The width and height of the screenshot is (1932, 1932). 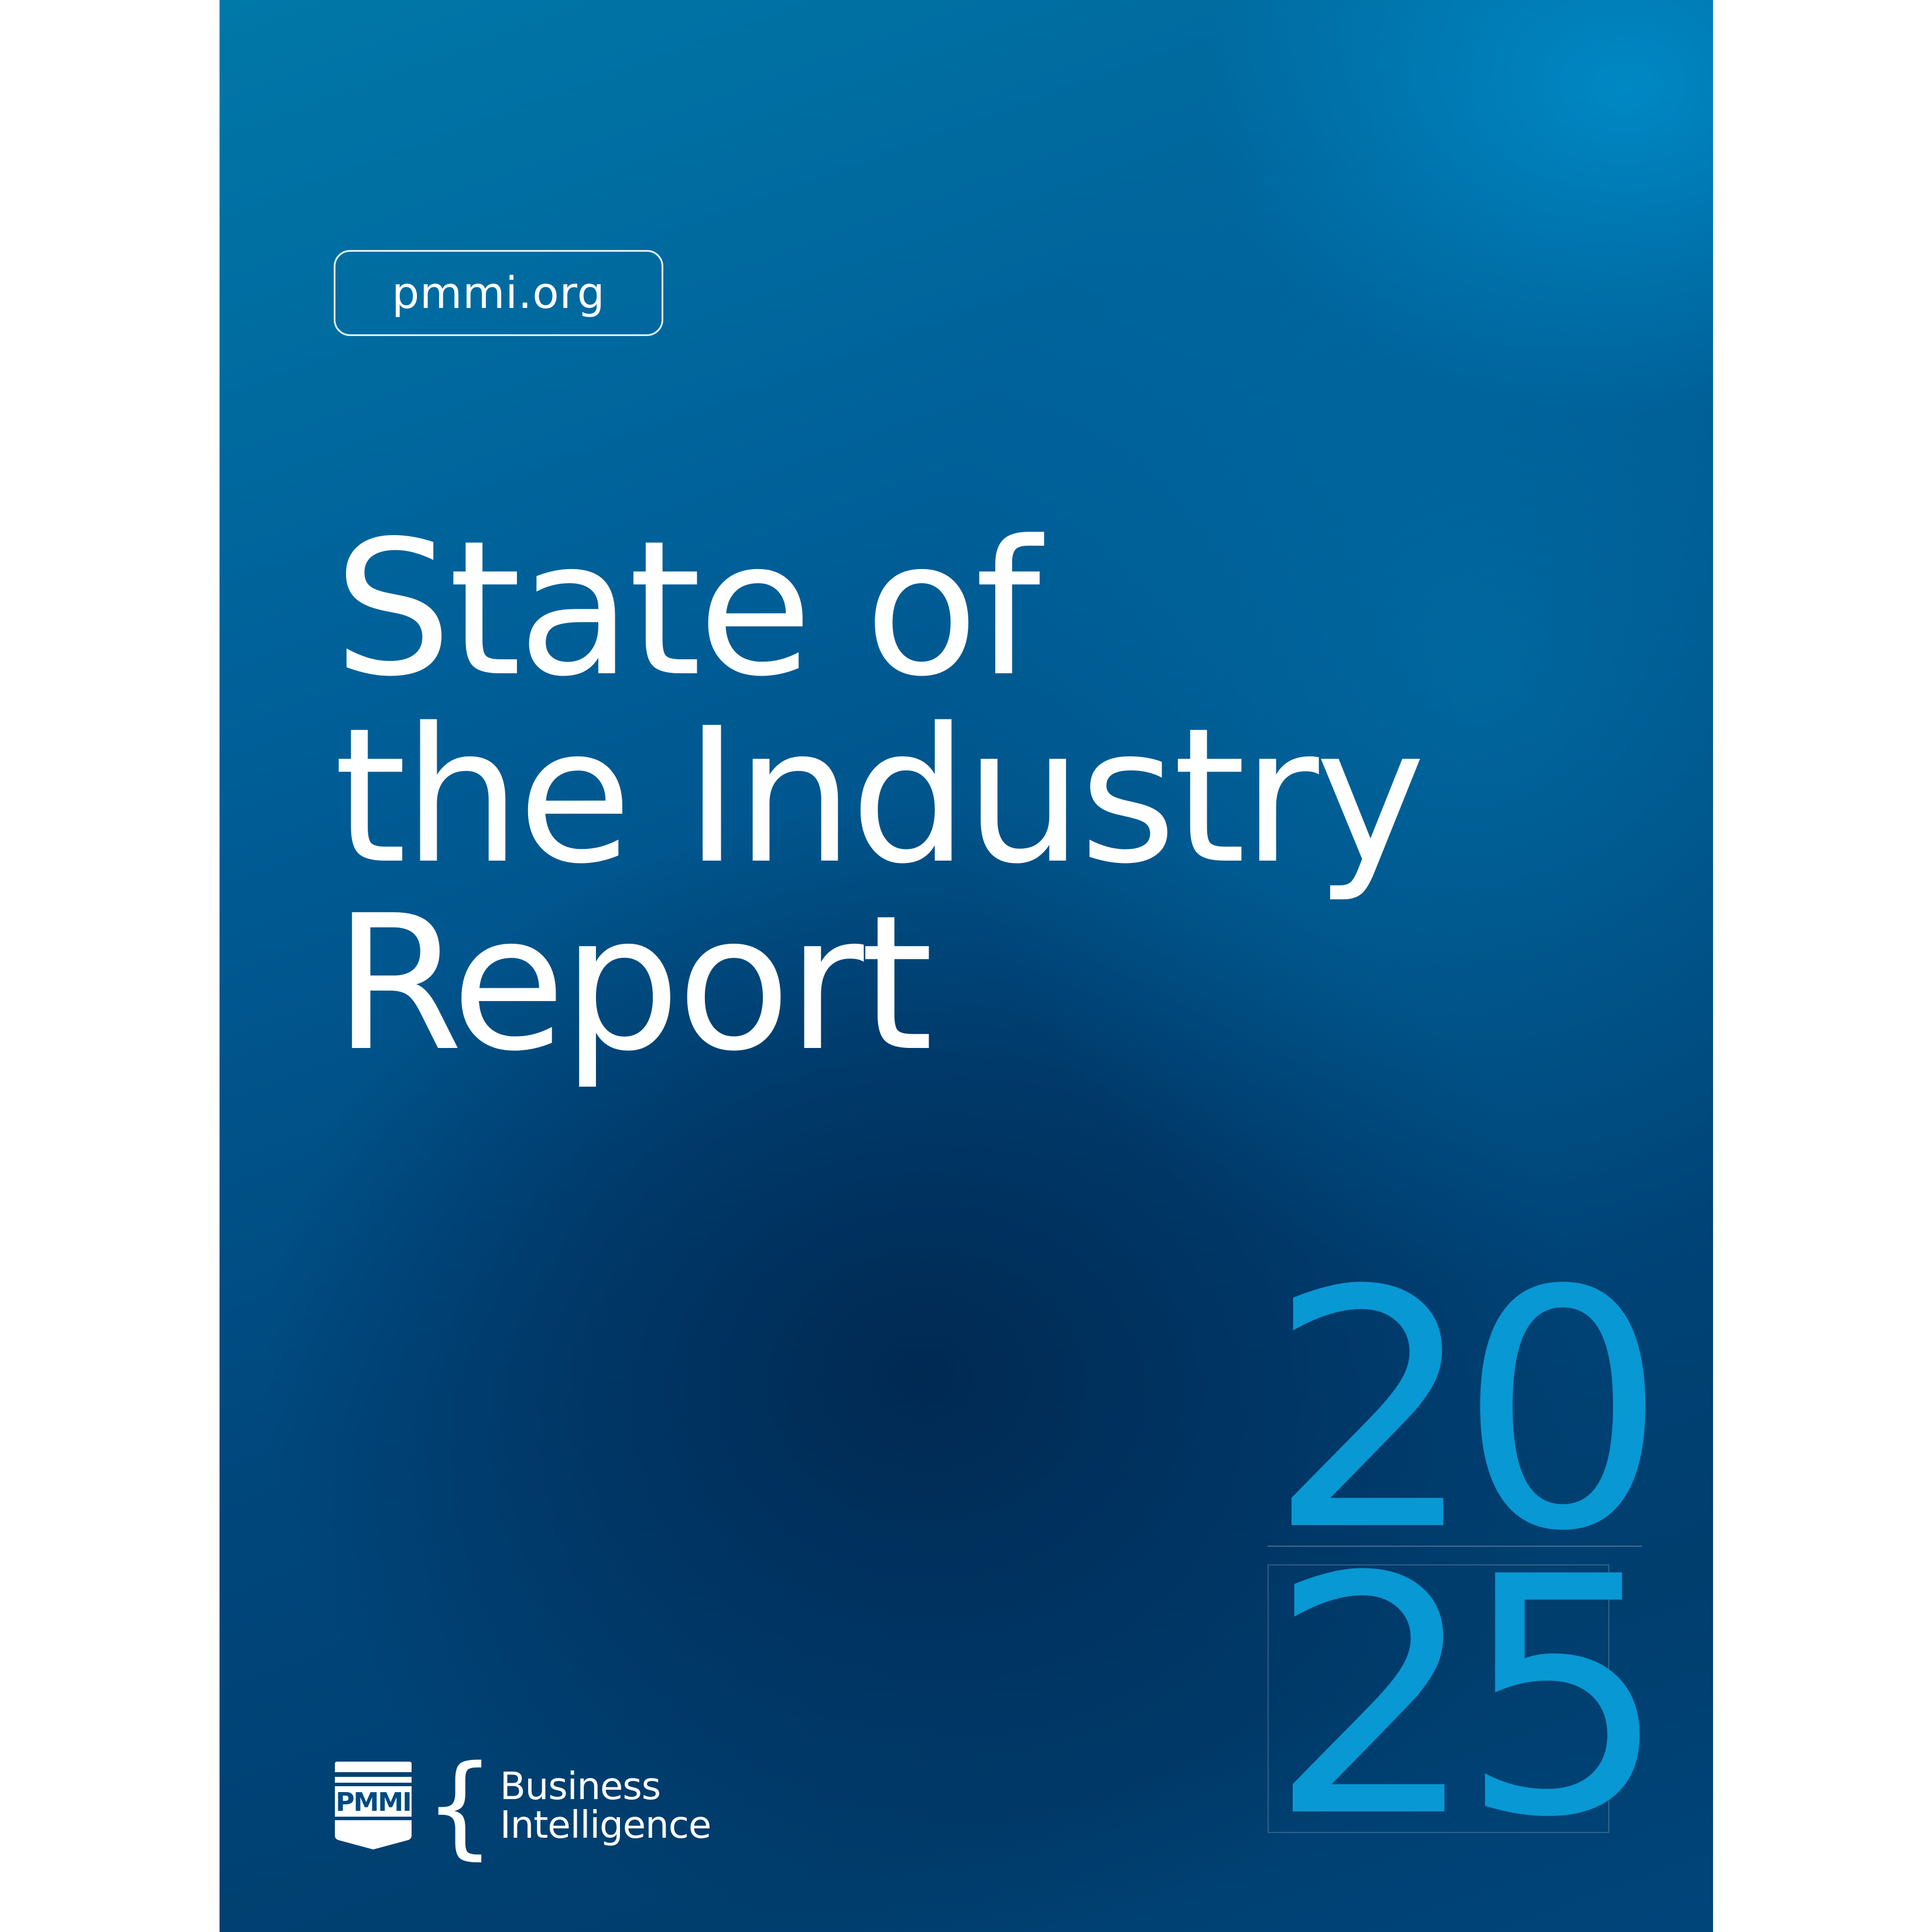 What do you see at coordinates (1468, 1698) in the screenshot?
I see `year-bottom-digits: 25` at bounding box center [1468, 1698].